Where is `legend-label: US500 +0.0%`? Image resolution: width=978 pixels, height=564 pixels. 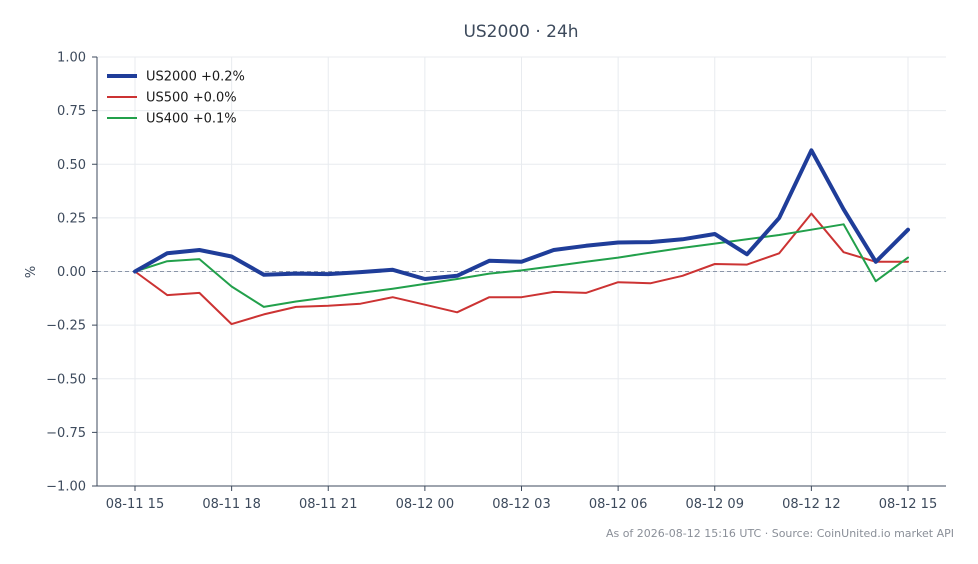 legend-label: US500 +0.0% is located at coordinates (191, 98).